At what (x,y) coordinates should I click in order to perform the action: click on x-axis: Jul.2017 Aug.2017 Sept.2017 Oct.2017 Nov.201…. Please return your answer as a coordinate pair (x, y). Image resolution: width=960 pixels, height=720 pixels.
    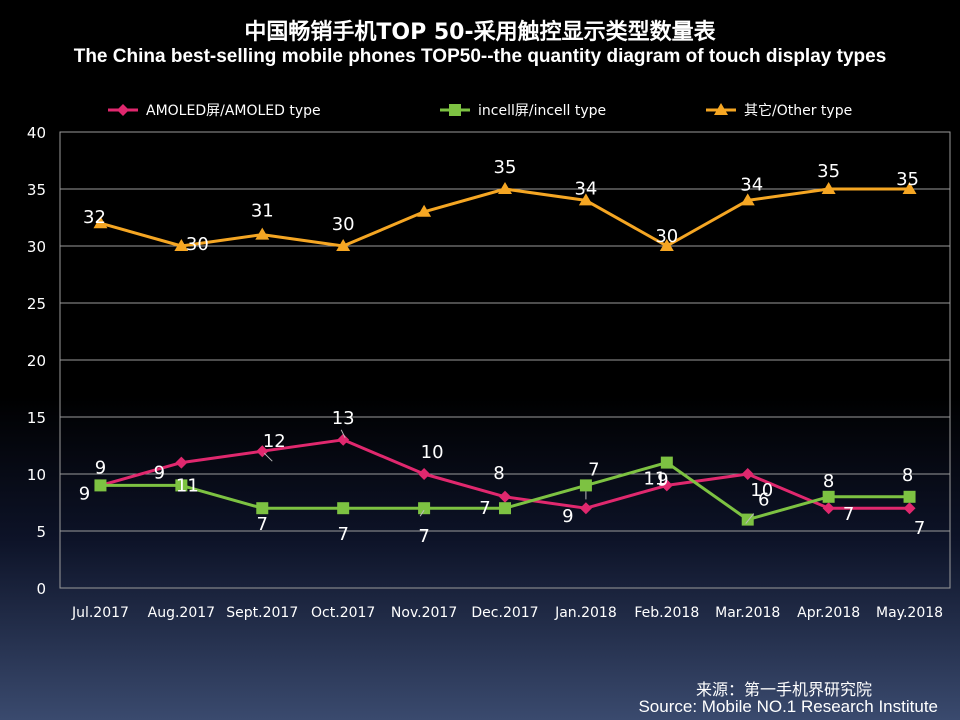
    Looking at the image, I should click on (507, 613).